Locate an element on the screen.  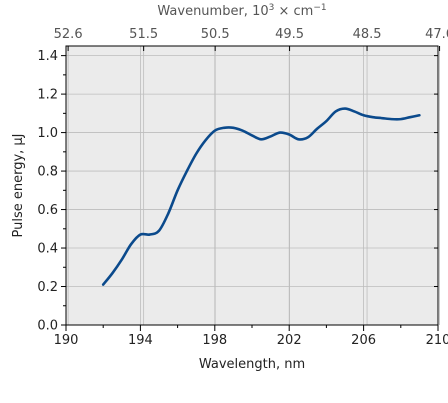
top-tick-label-1: 51.5 is located at coordinates (143, 34).